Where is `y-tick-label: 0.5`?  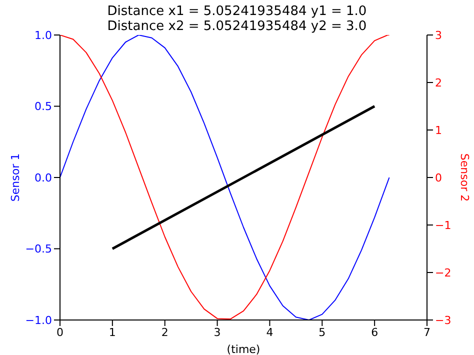 y-tick-label: 0.5 is located at coordinates (43, 107).